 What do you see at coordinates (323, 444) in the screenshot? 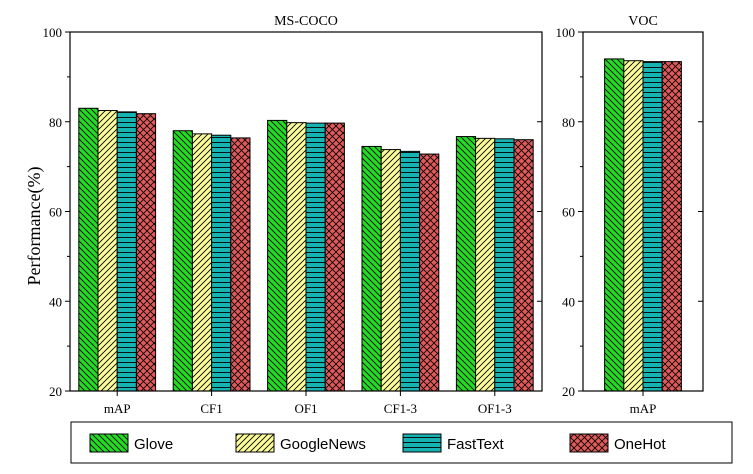
I see `legend-label-googlenews: GoogleNews` at bounding box center [323, 444].